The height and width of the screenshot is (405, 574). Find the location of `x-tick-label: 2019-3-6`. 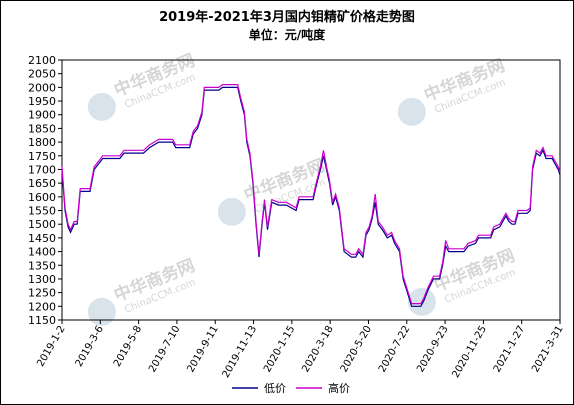

x-tick-label: 2019-3-6 is located at coordinates (90, 346).